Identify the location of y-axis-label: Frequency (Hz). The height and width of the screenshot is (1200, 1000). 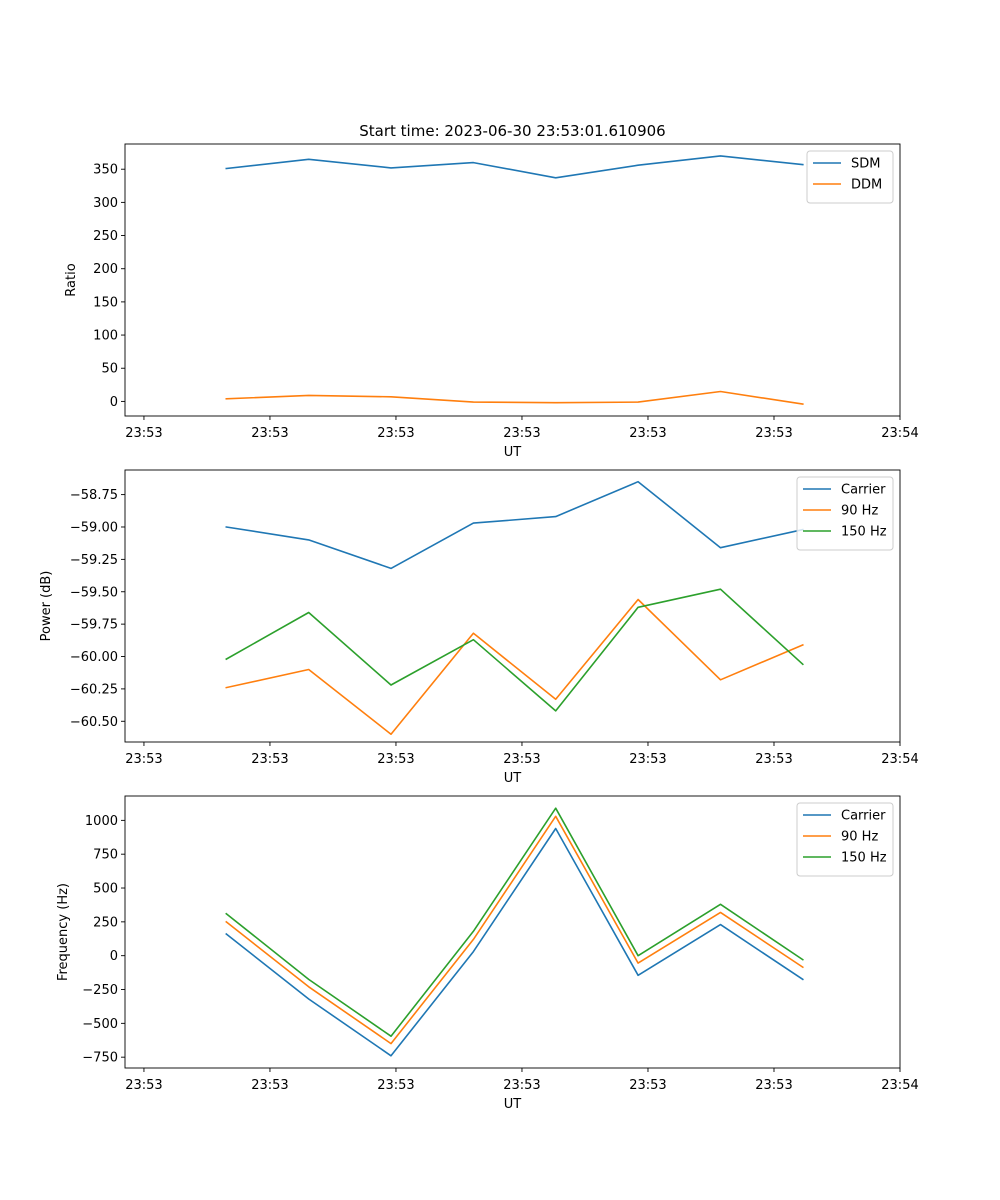
(63, 932).